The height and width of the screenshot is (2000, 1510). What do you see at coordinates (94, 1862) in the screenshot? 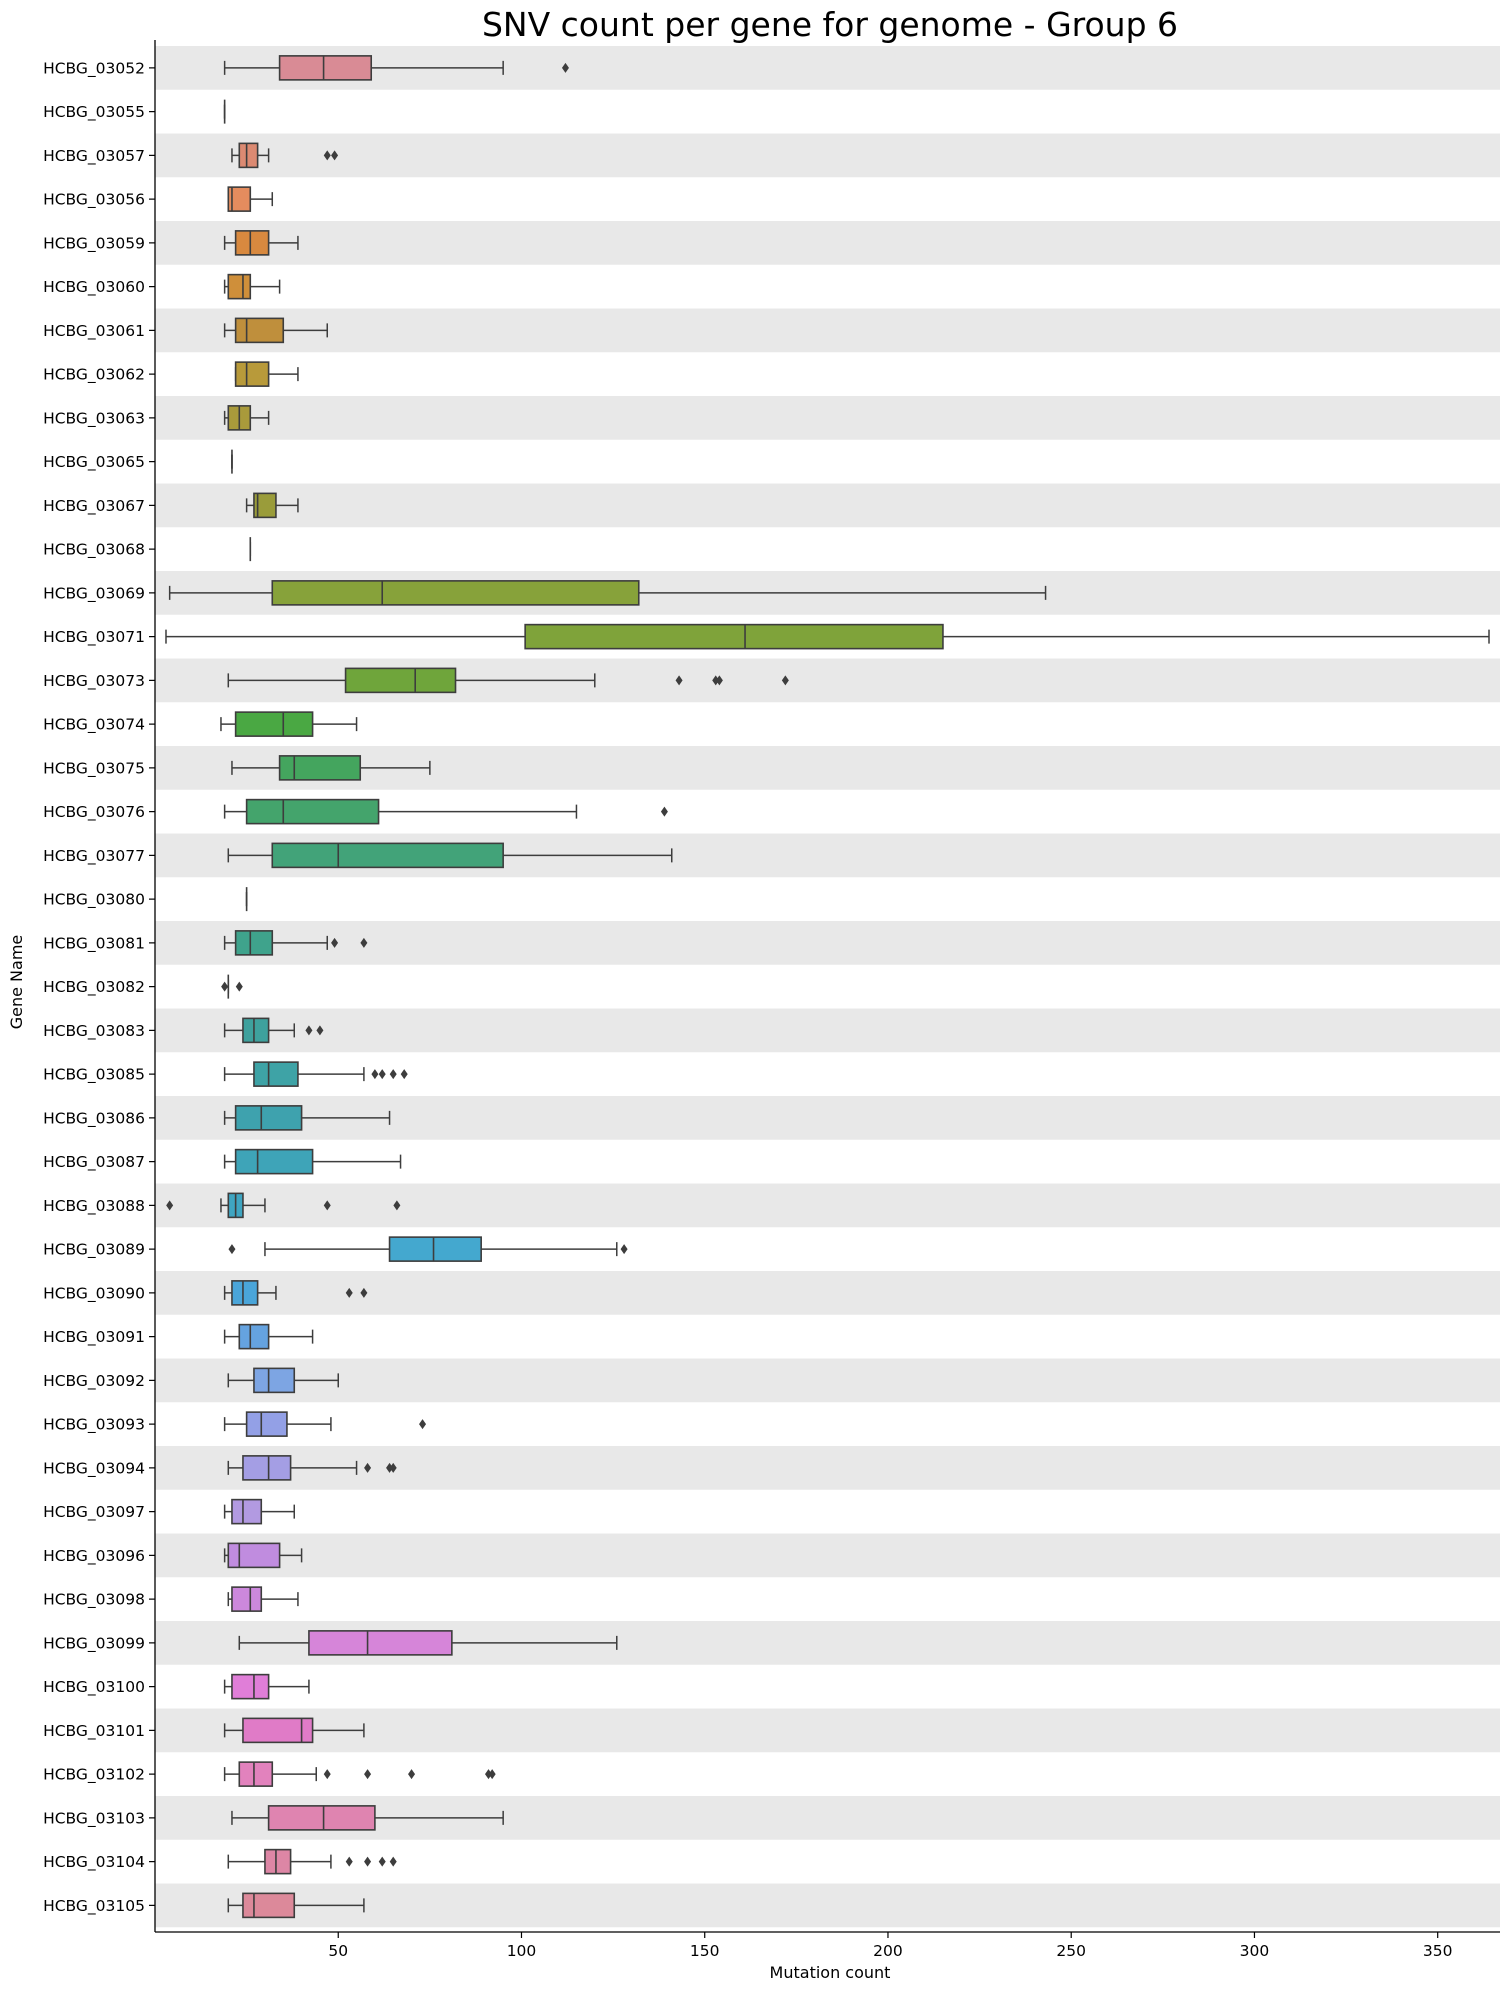
I see `y-tick-label: HCBG_03104` at bounding box center [94, 1862].